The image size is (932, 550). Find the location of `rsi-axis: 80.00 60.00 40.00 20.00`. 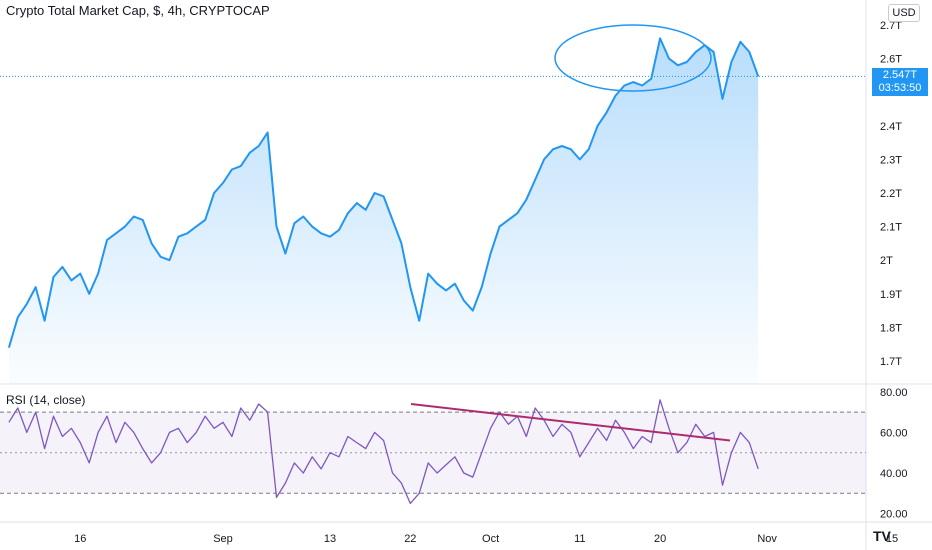

rsi-axis: 80.00 60.00 40.00 20.00 is located at coordinates (894, 454).